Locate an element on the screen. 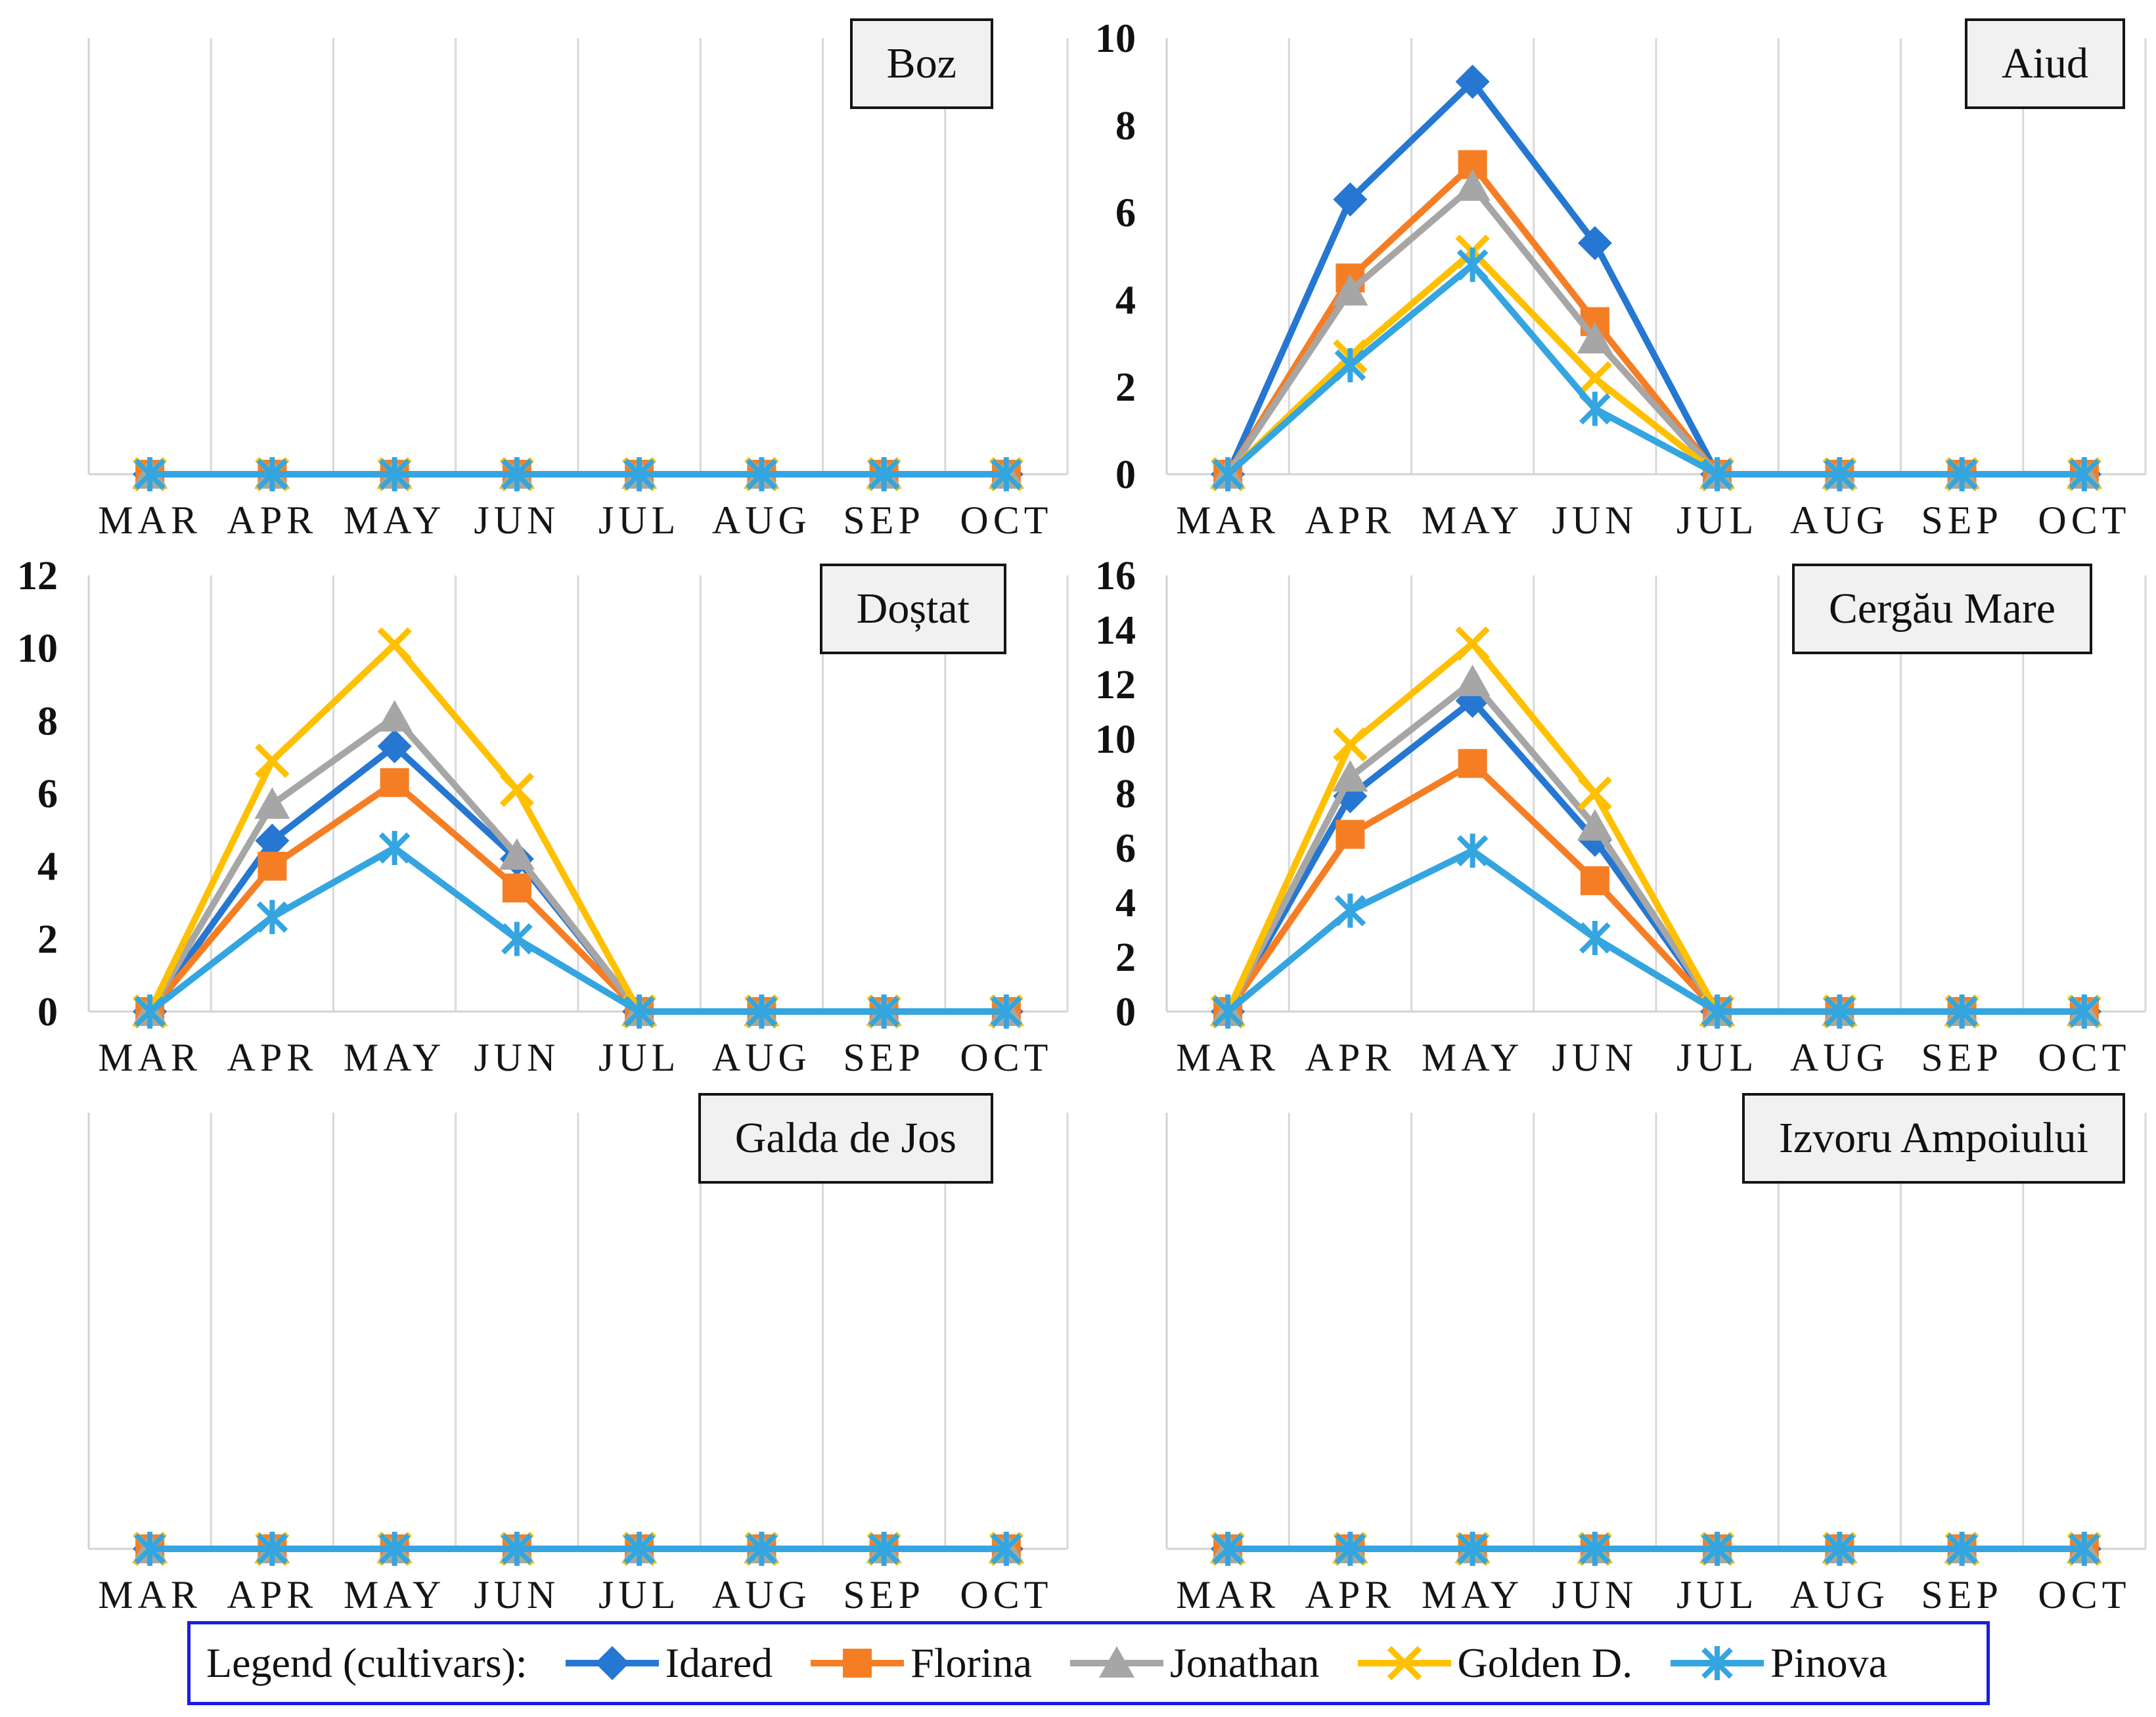 The height and width of the screenshot is (1717, 2156). legend-entry-florina: Florina is located at coordinates (920, 1663).